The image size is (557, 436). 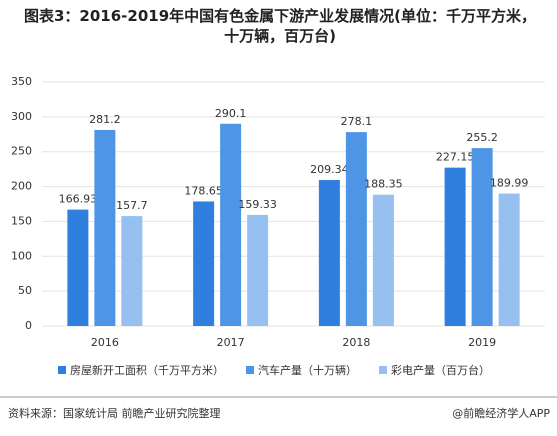 I want to click on data-label: 255.2, so click(x=482, y=137).